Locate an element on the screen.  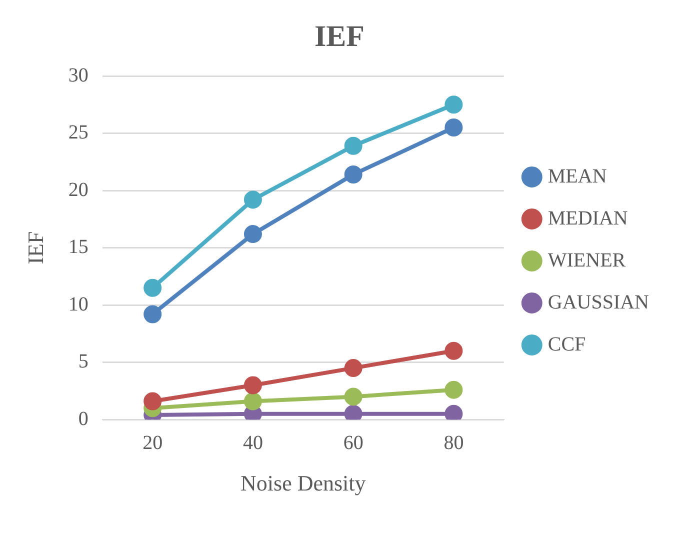
y-tick-label: 15 is located at coordinates (78, 247).